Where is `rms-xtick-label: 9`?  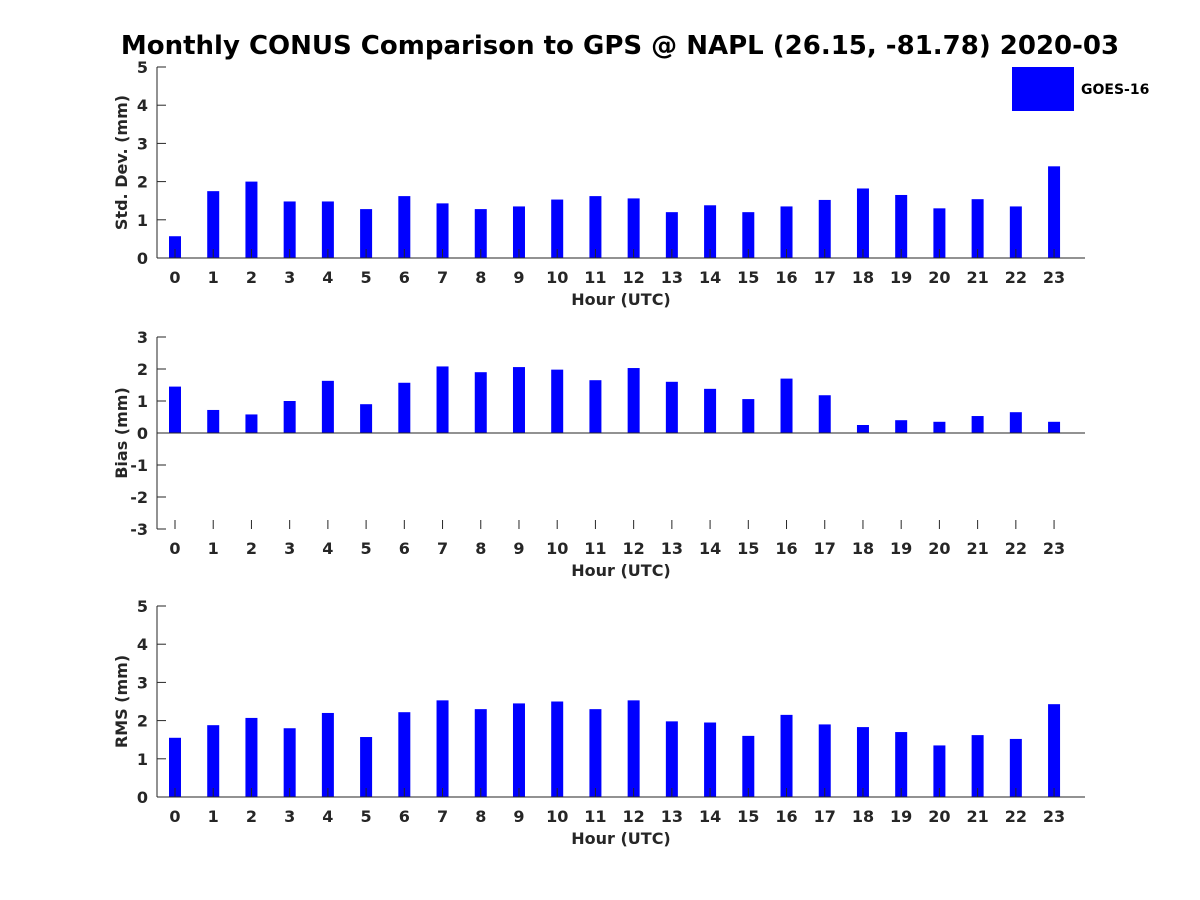 rms-xtick-label: 9 is located at coordinates (518, 816).